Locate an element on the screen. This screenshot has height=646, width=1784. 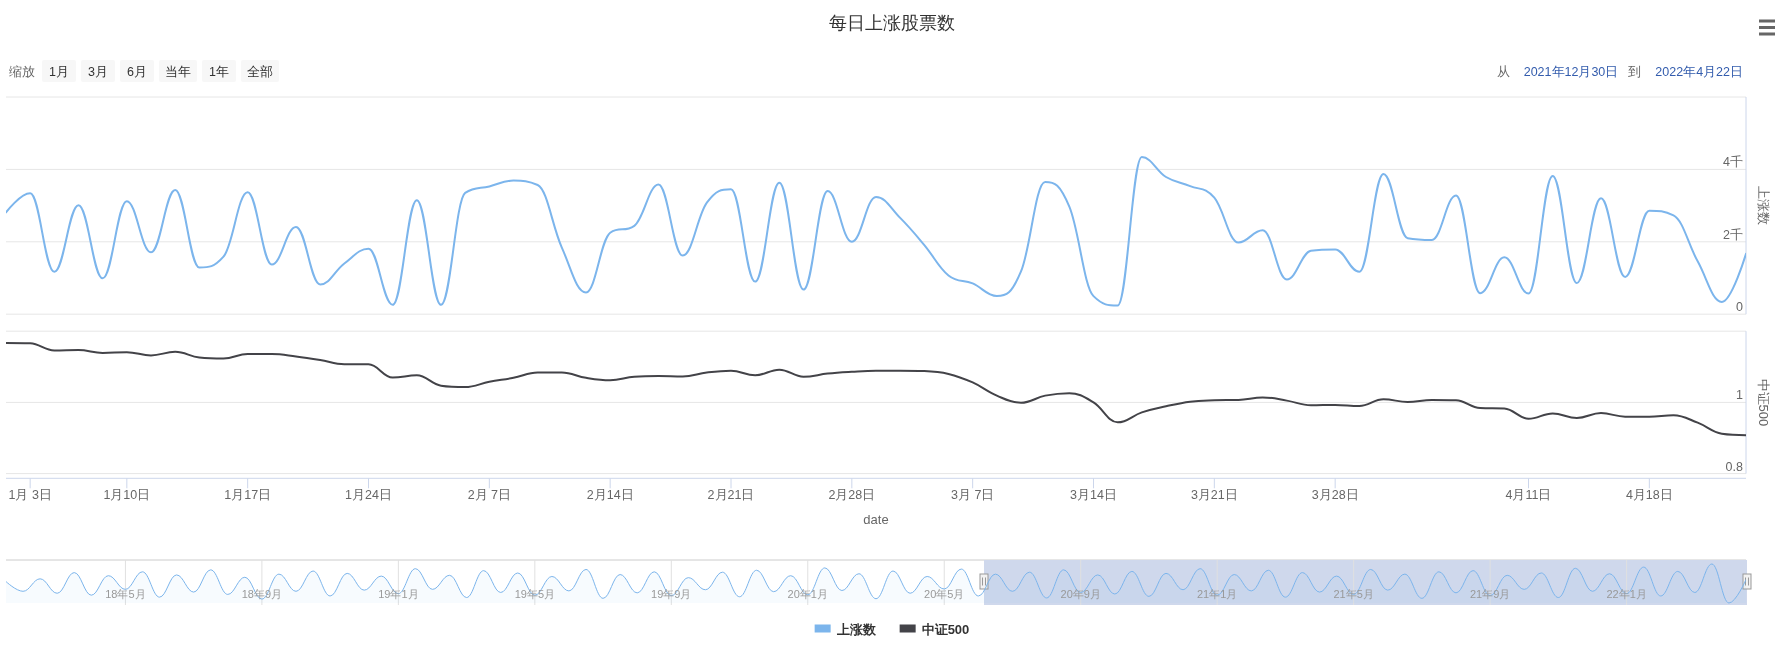
x-tick-label: 3月 7日 is located at coordinates (972, 494).